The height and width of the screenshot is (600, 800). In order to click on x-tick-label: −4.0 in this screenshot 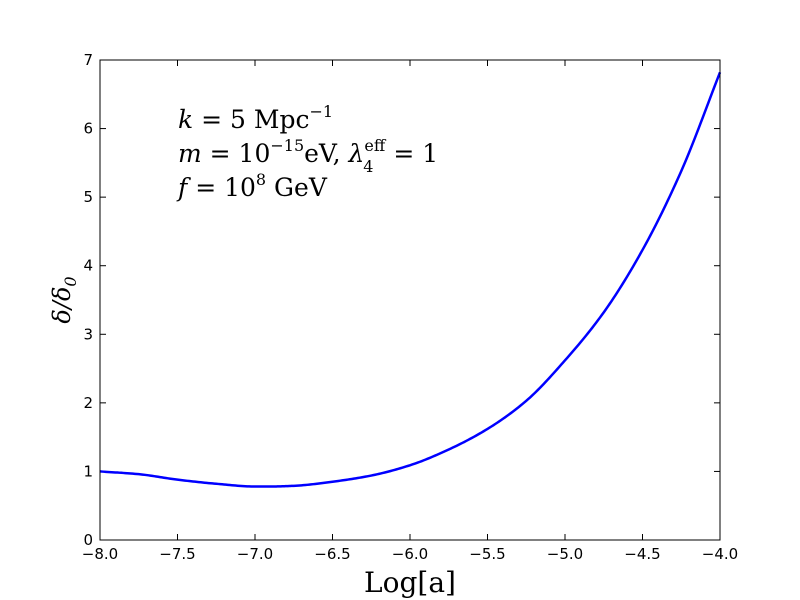, I will do `click(720, 554)`.